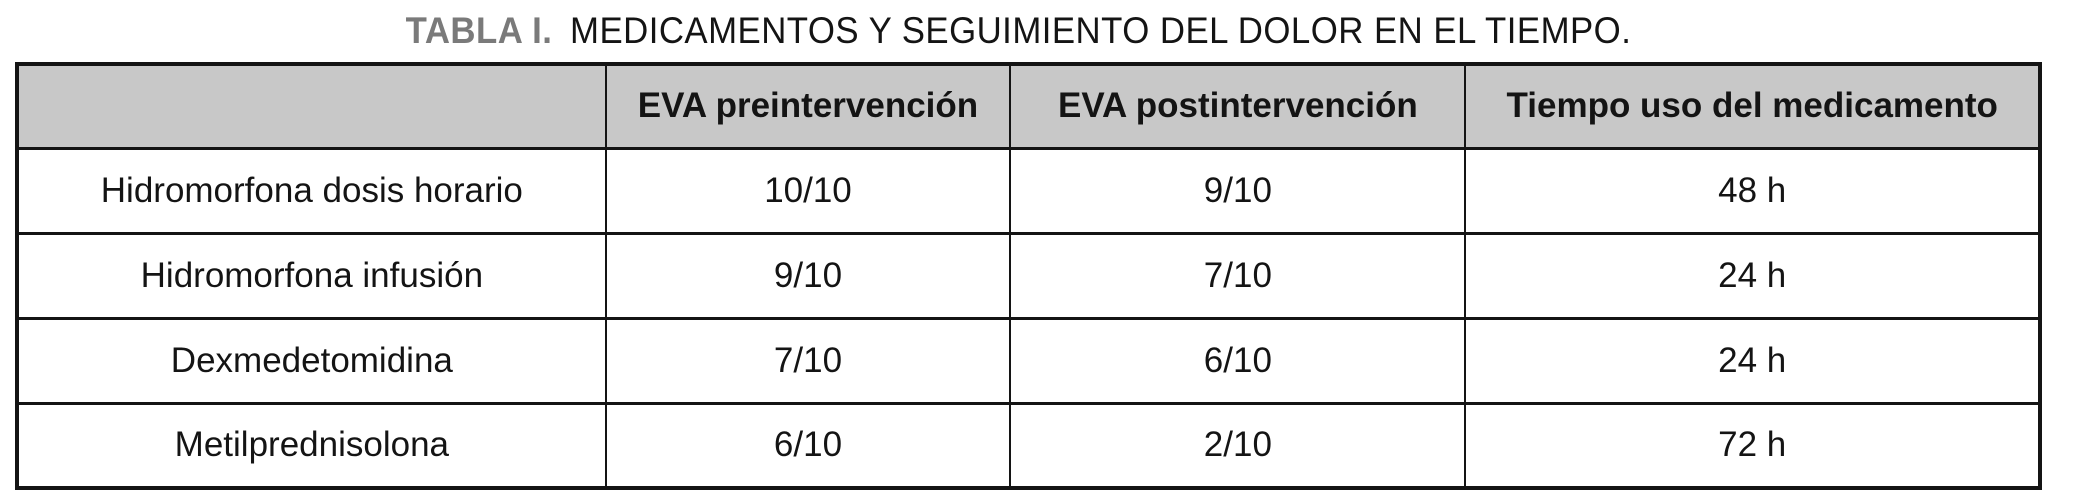 The width and height of the screenshot is (2100, 503). What do you see at coordinates (808, 360) in the screenshot?
I see `cell-eva-pre: 7/10` at bounding box center [808, 360].